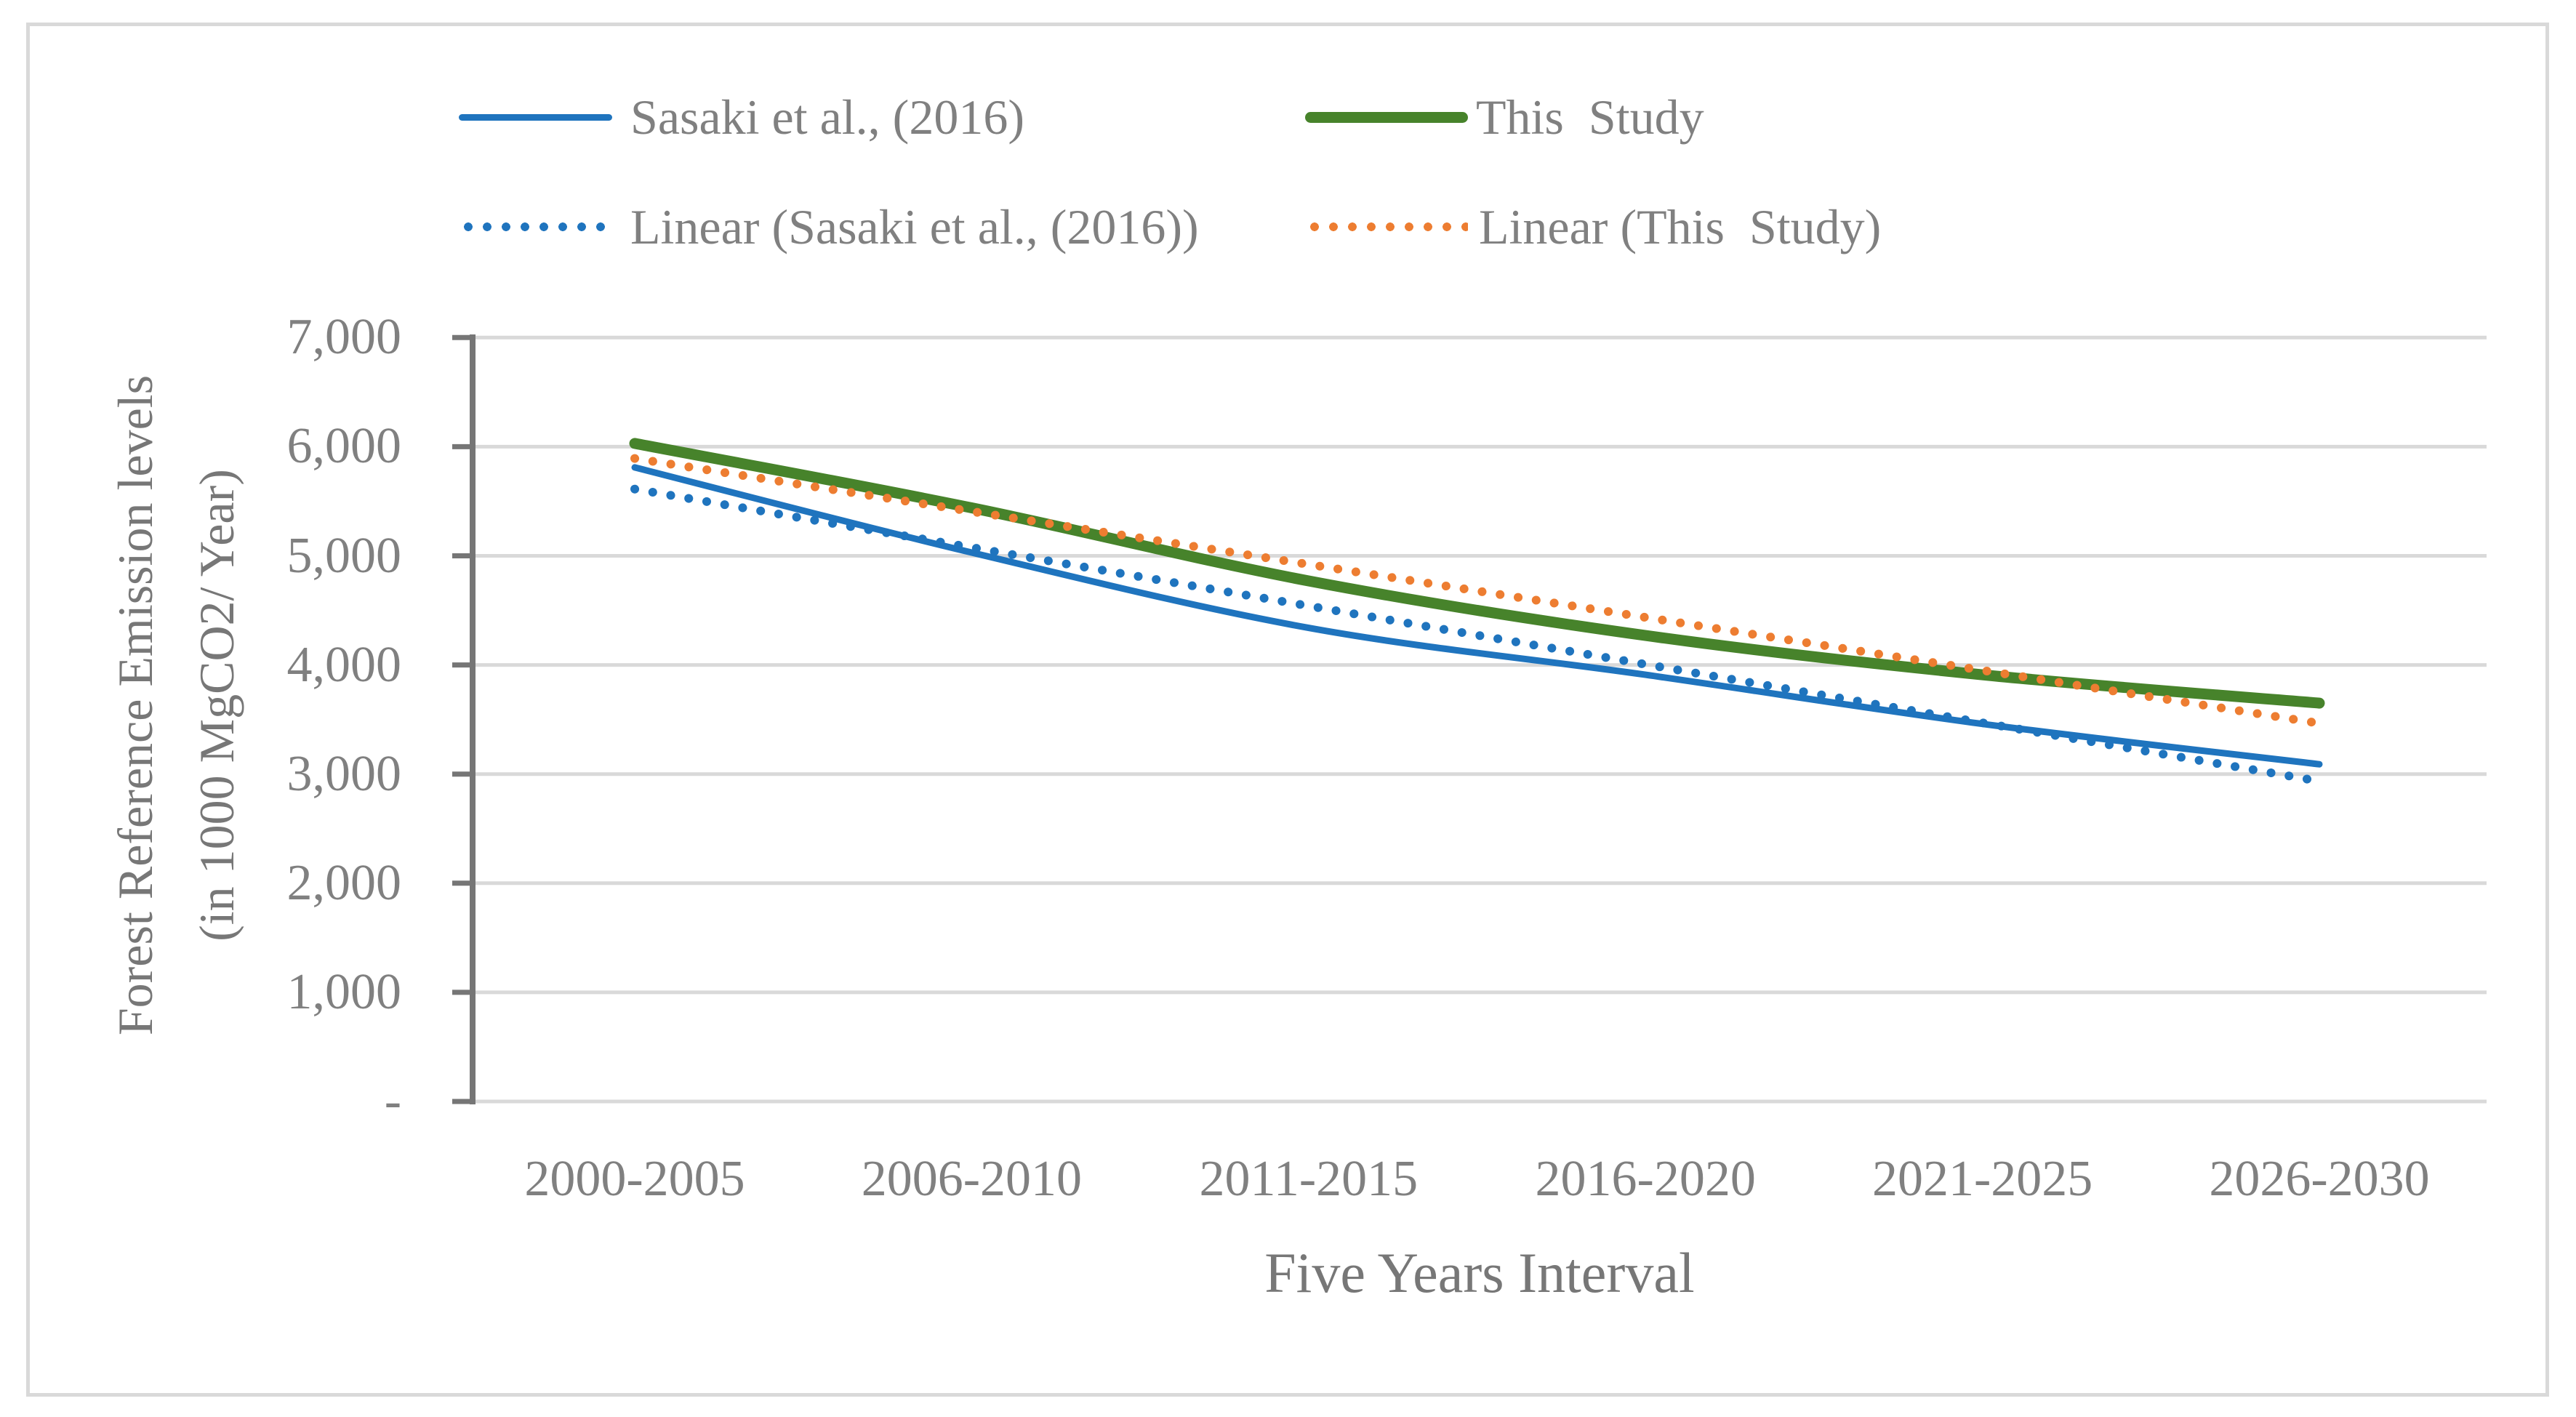 The image size is (2576, 1417). I want to click on x-category-label: 2011-2015, so click(1309, 1179).